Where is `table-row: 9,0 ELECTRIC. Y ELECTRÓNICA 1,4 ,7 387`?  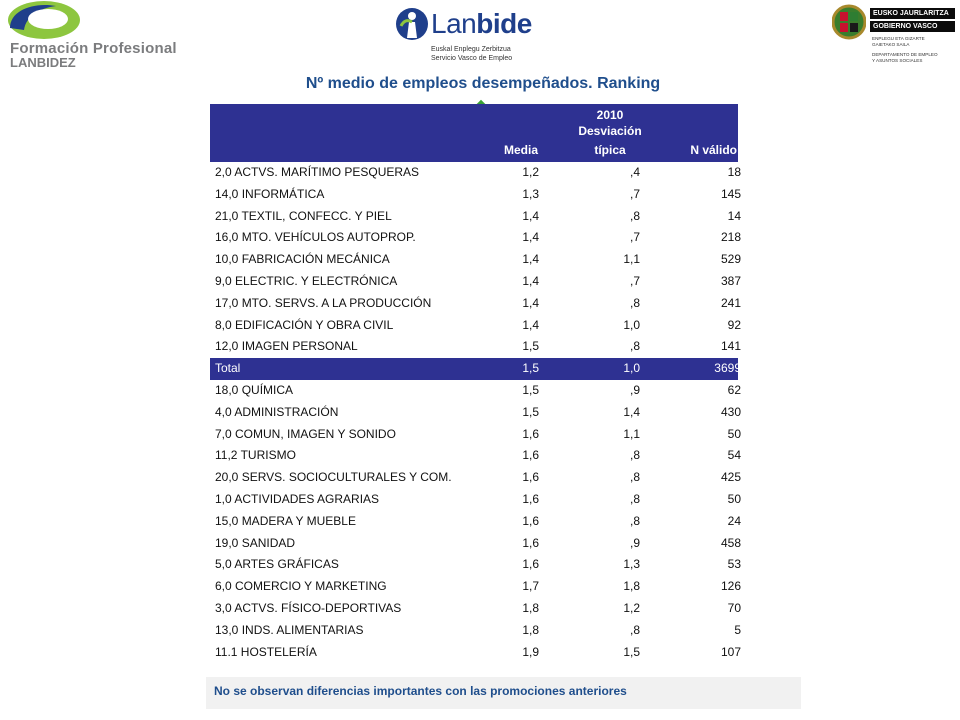 table-row: 9,0 ELECTRIC. Y ELECTRÓNICA 1,4 ,7 387 is located at coordinates (475, 282).